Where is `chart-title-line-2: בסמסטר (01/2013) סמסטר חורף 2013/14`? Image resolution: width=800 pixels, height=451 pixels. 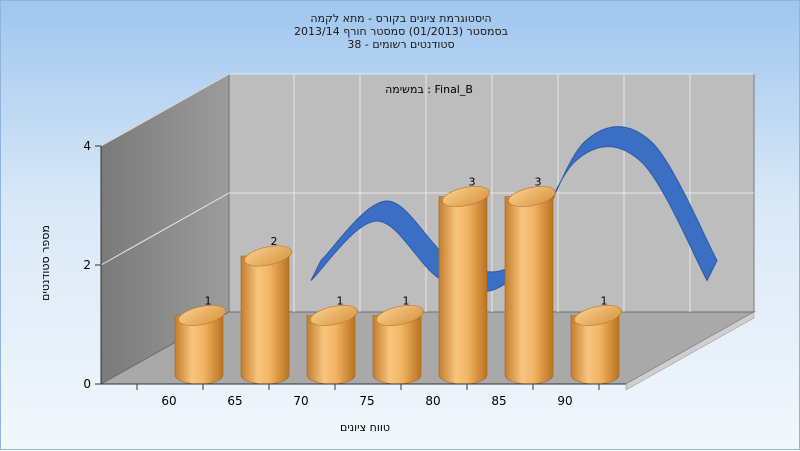
chart-title-line-2: בסמסטר (01/2013) סמסטר חורף 2013/14 is located at coordinates (401, 31).